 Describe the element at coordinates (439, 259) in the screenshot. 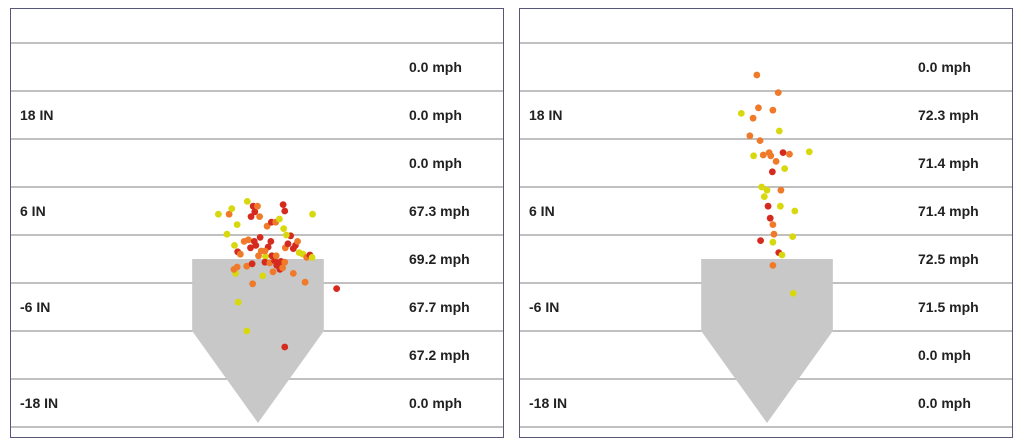

I see `speed-label: 69.2 mph` at that location.